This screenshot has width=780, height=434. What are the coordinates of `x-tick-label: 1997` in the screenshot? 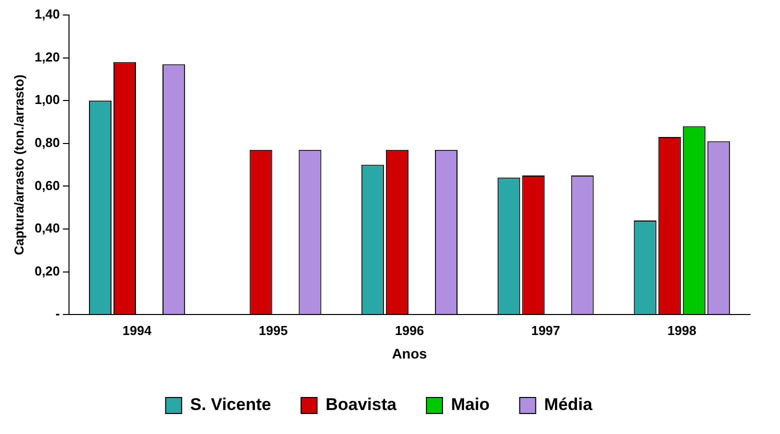 It's located at (545, 330).